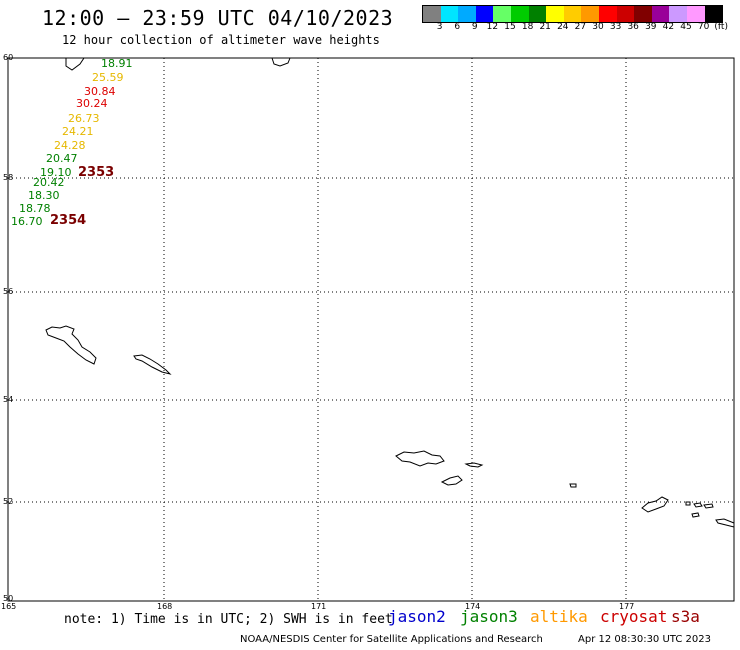  What do you see at coordinates (78, 131) in the screenshot?
I see `wave-height-value: 24.21` at bounding box center [78, 131].